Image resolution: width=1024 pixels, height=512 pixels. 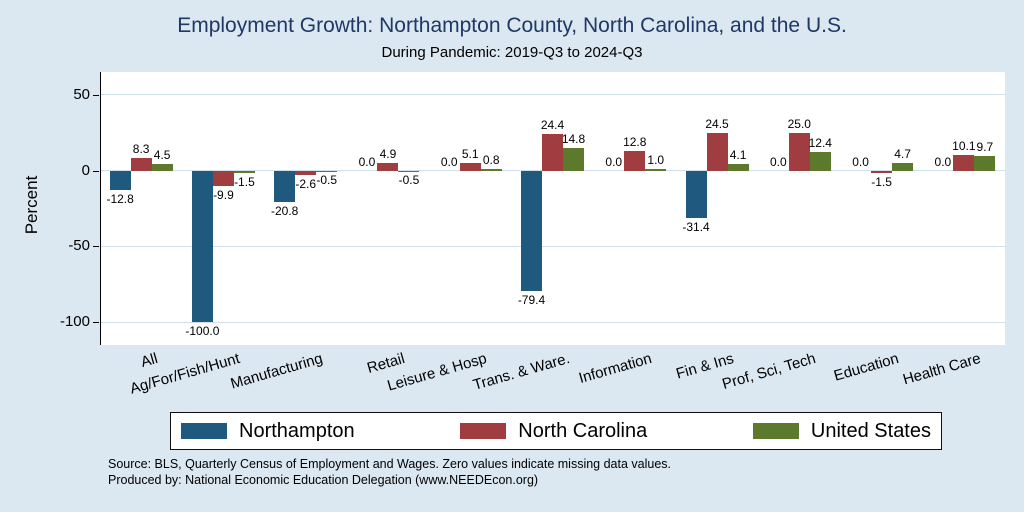 I want to click on value-label: 4.9, so click(x=388, y=154).